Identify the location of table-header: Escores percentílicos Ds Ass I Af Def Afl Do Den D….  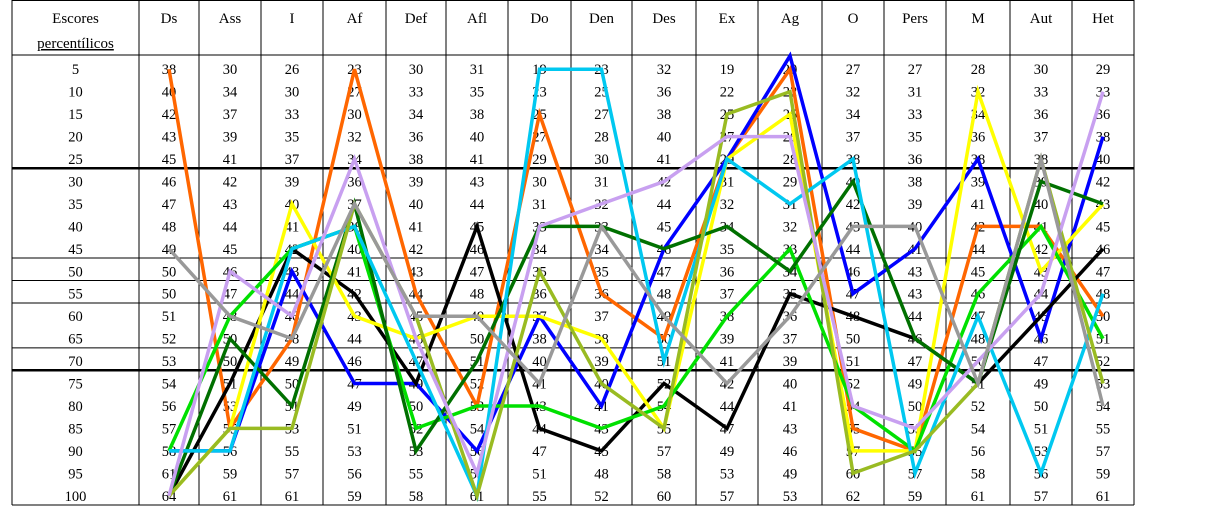
(575, 31).